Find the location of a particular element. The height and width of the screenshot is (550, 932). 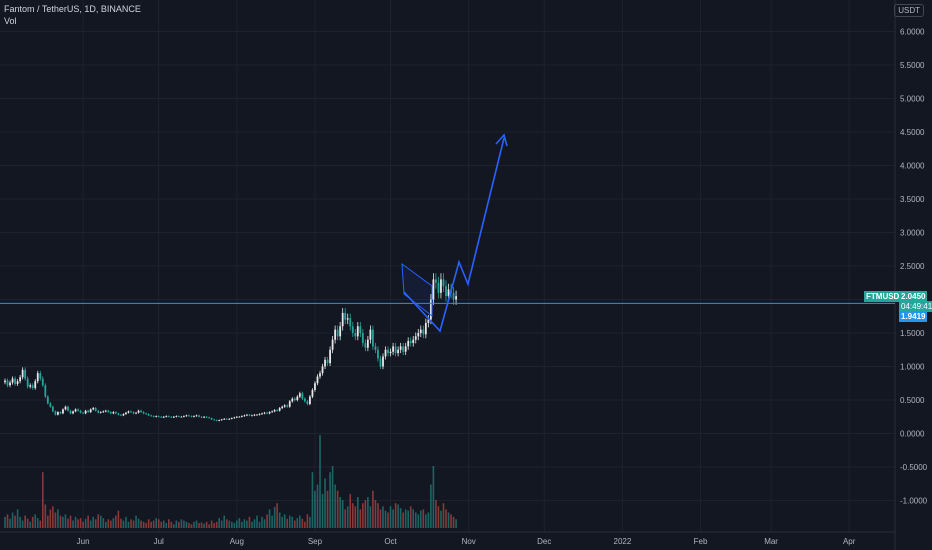

y-tick-label: -0.5000 is located at coordinates (914, 467).